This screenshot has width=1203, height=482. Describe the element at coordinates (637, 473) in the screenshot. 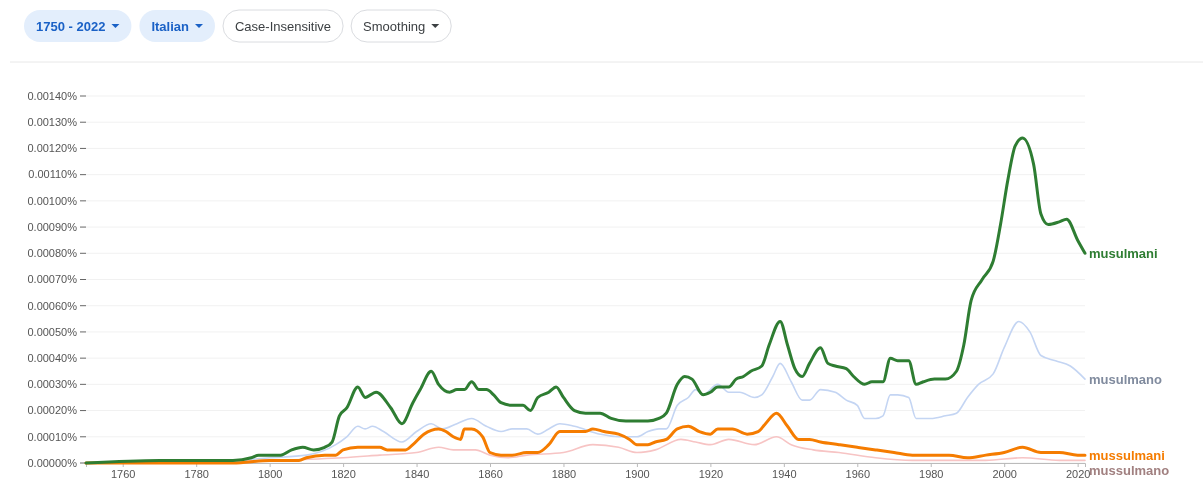

I see `x-tick-label: 1900` at that location.